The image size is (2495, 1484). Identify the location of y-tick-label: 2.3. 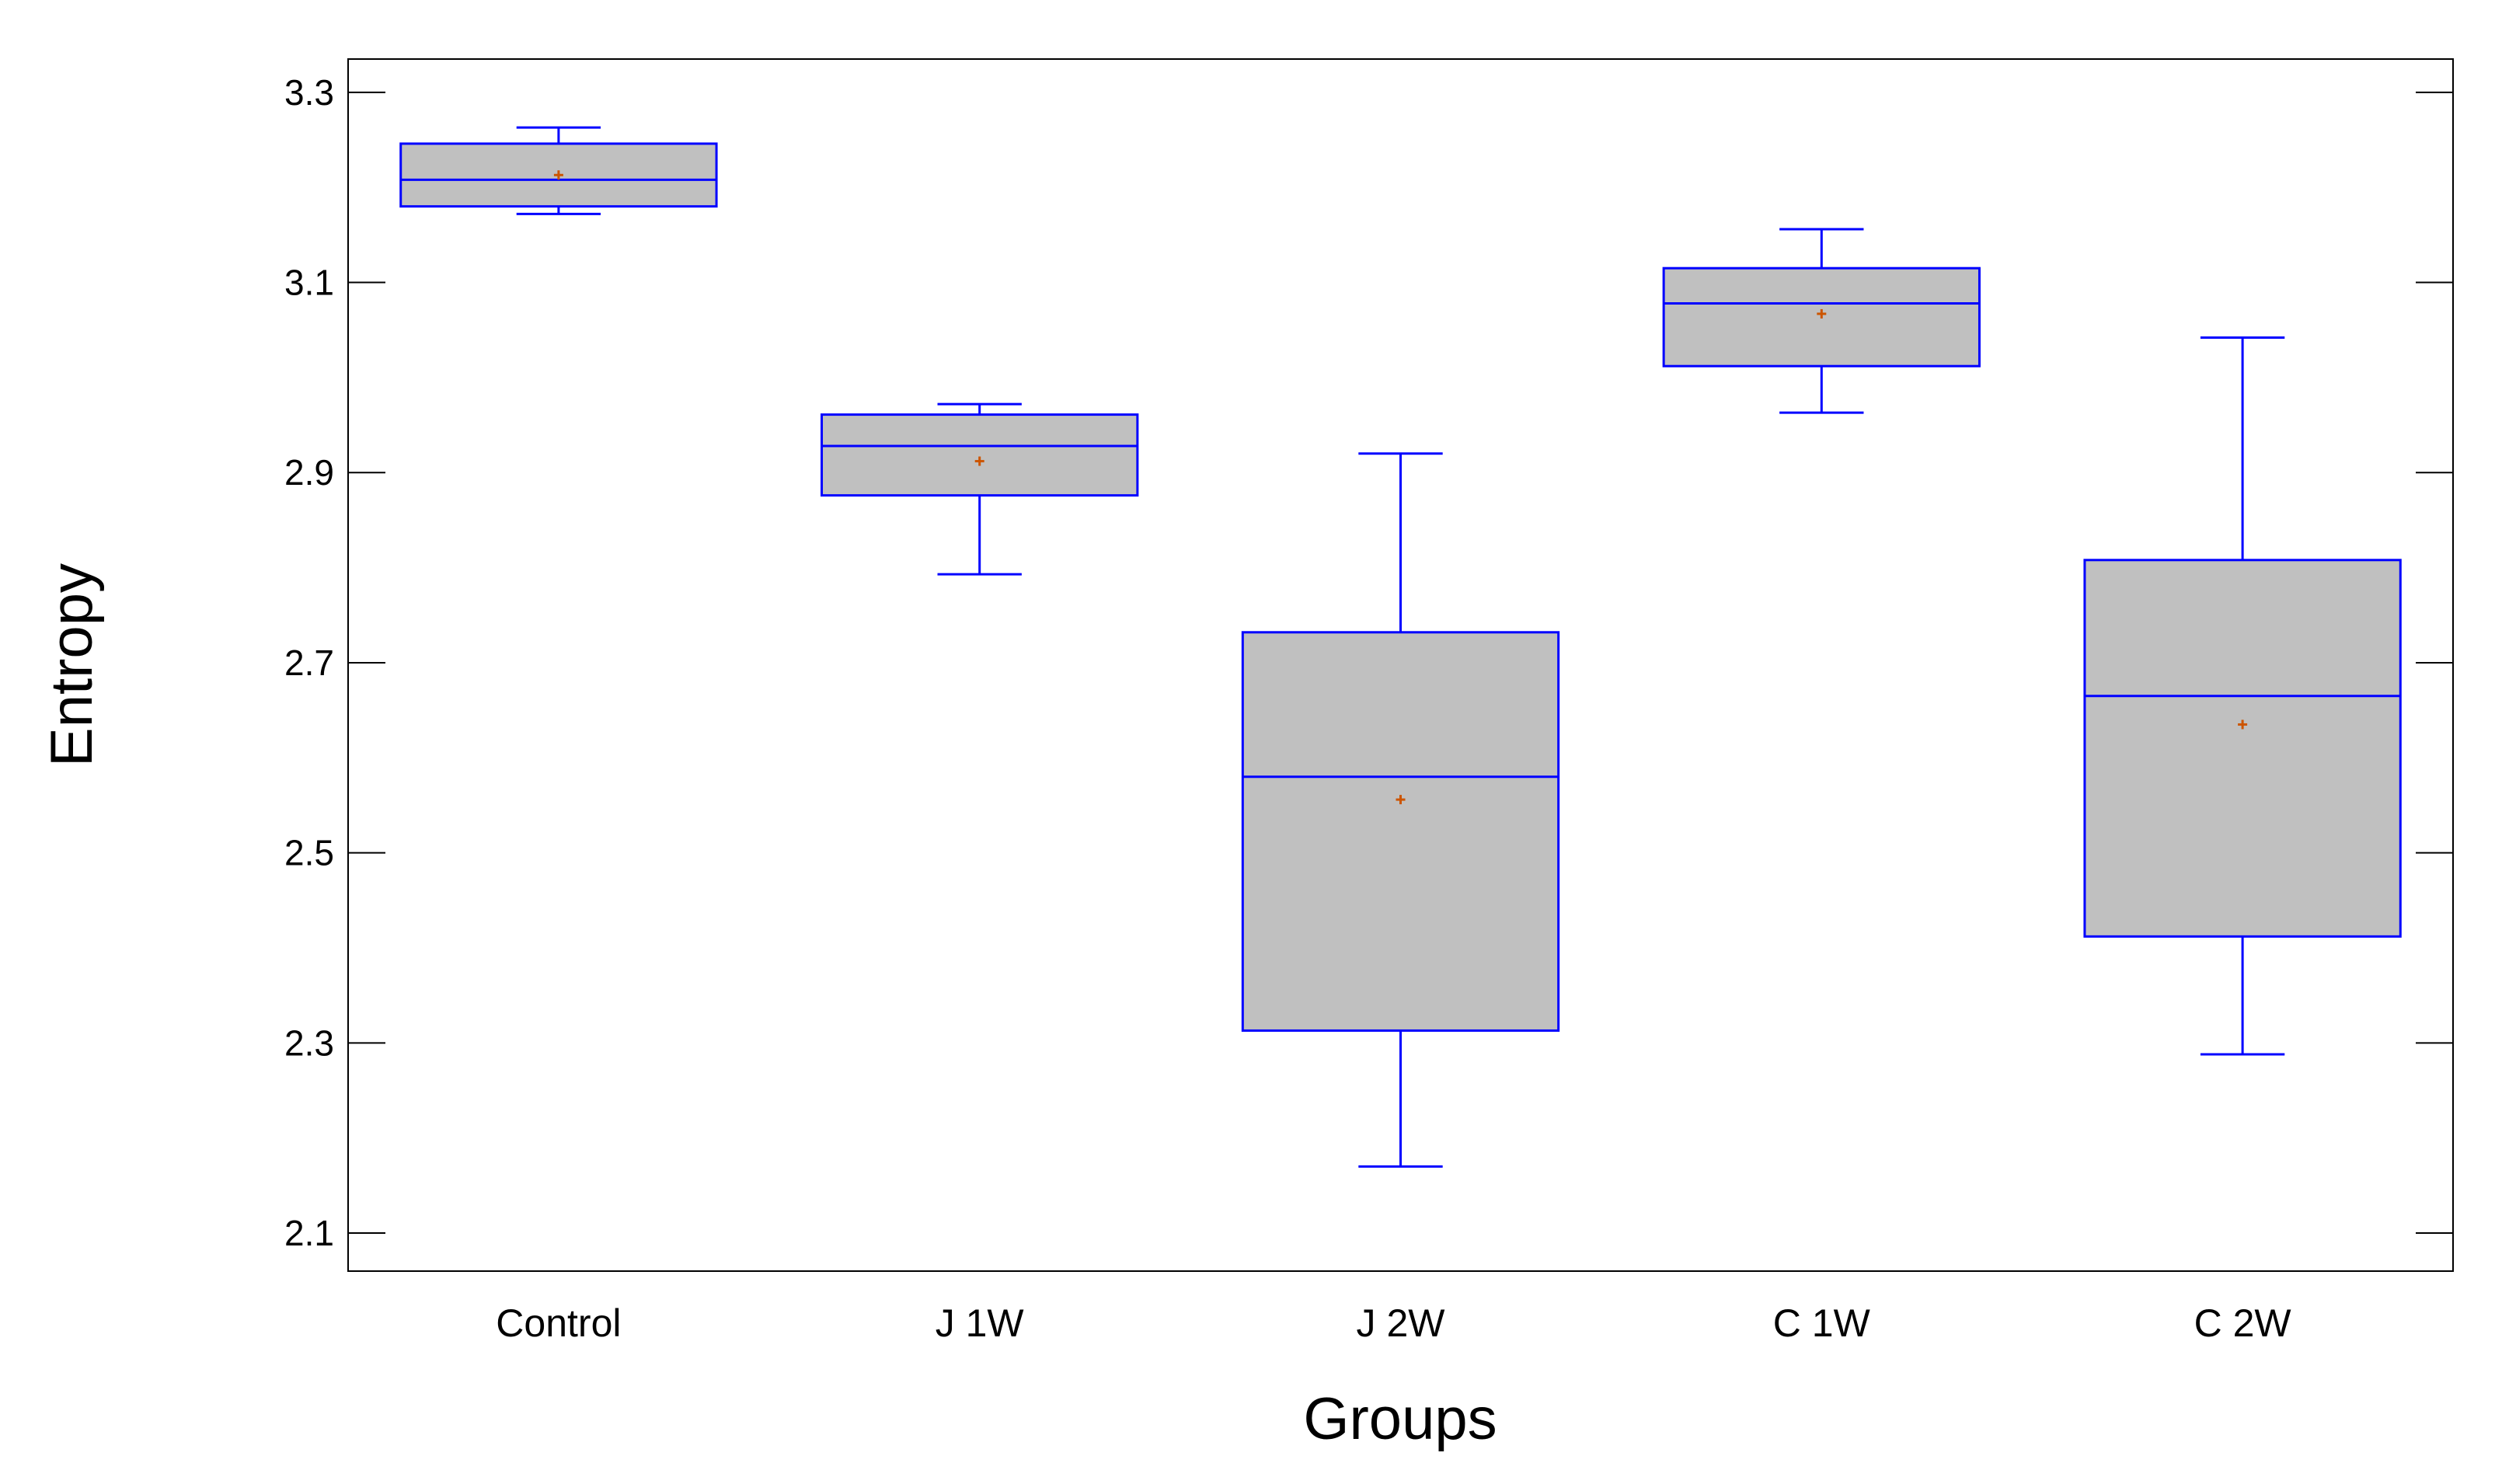
(309, 1042).